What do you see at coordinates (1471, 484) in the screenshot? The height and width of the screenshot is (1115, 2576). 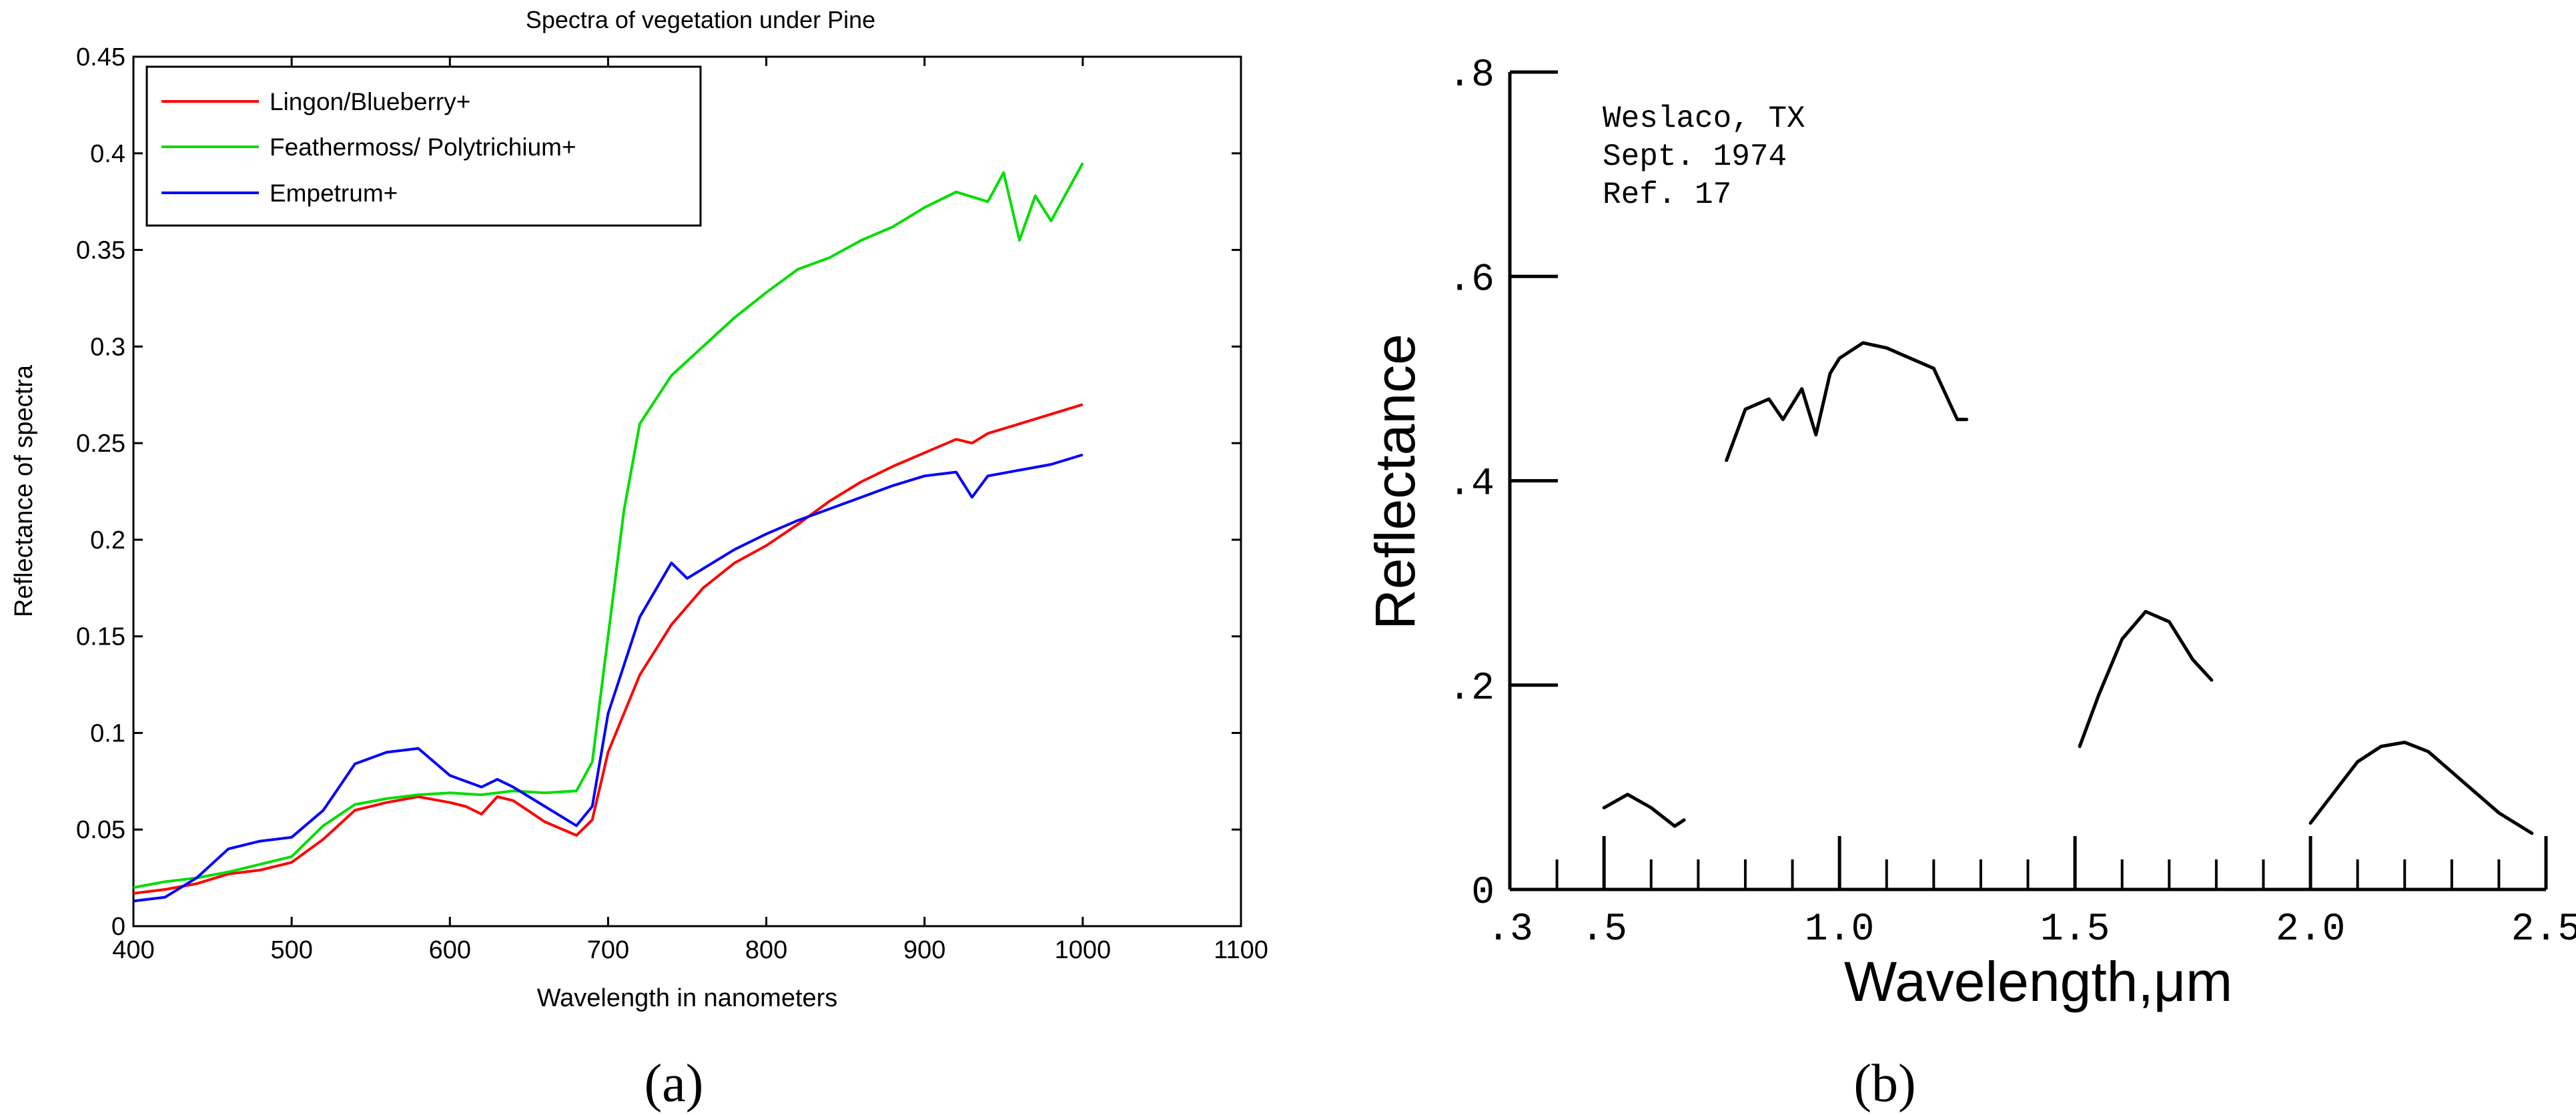 I see `chart-b-y-tick-label: .4` at bounding box center [1471, 484].